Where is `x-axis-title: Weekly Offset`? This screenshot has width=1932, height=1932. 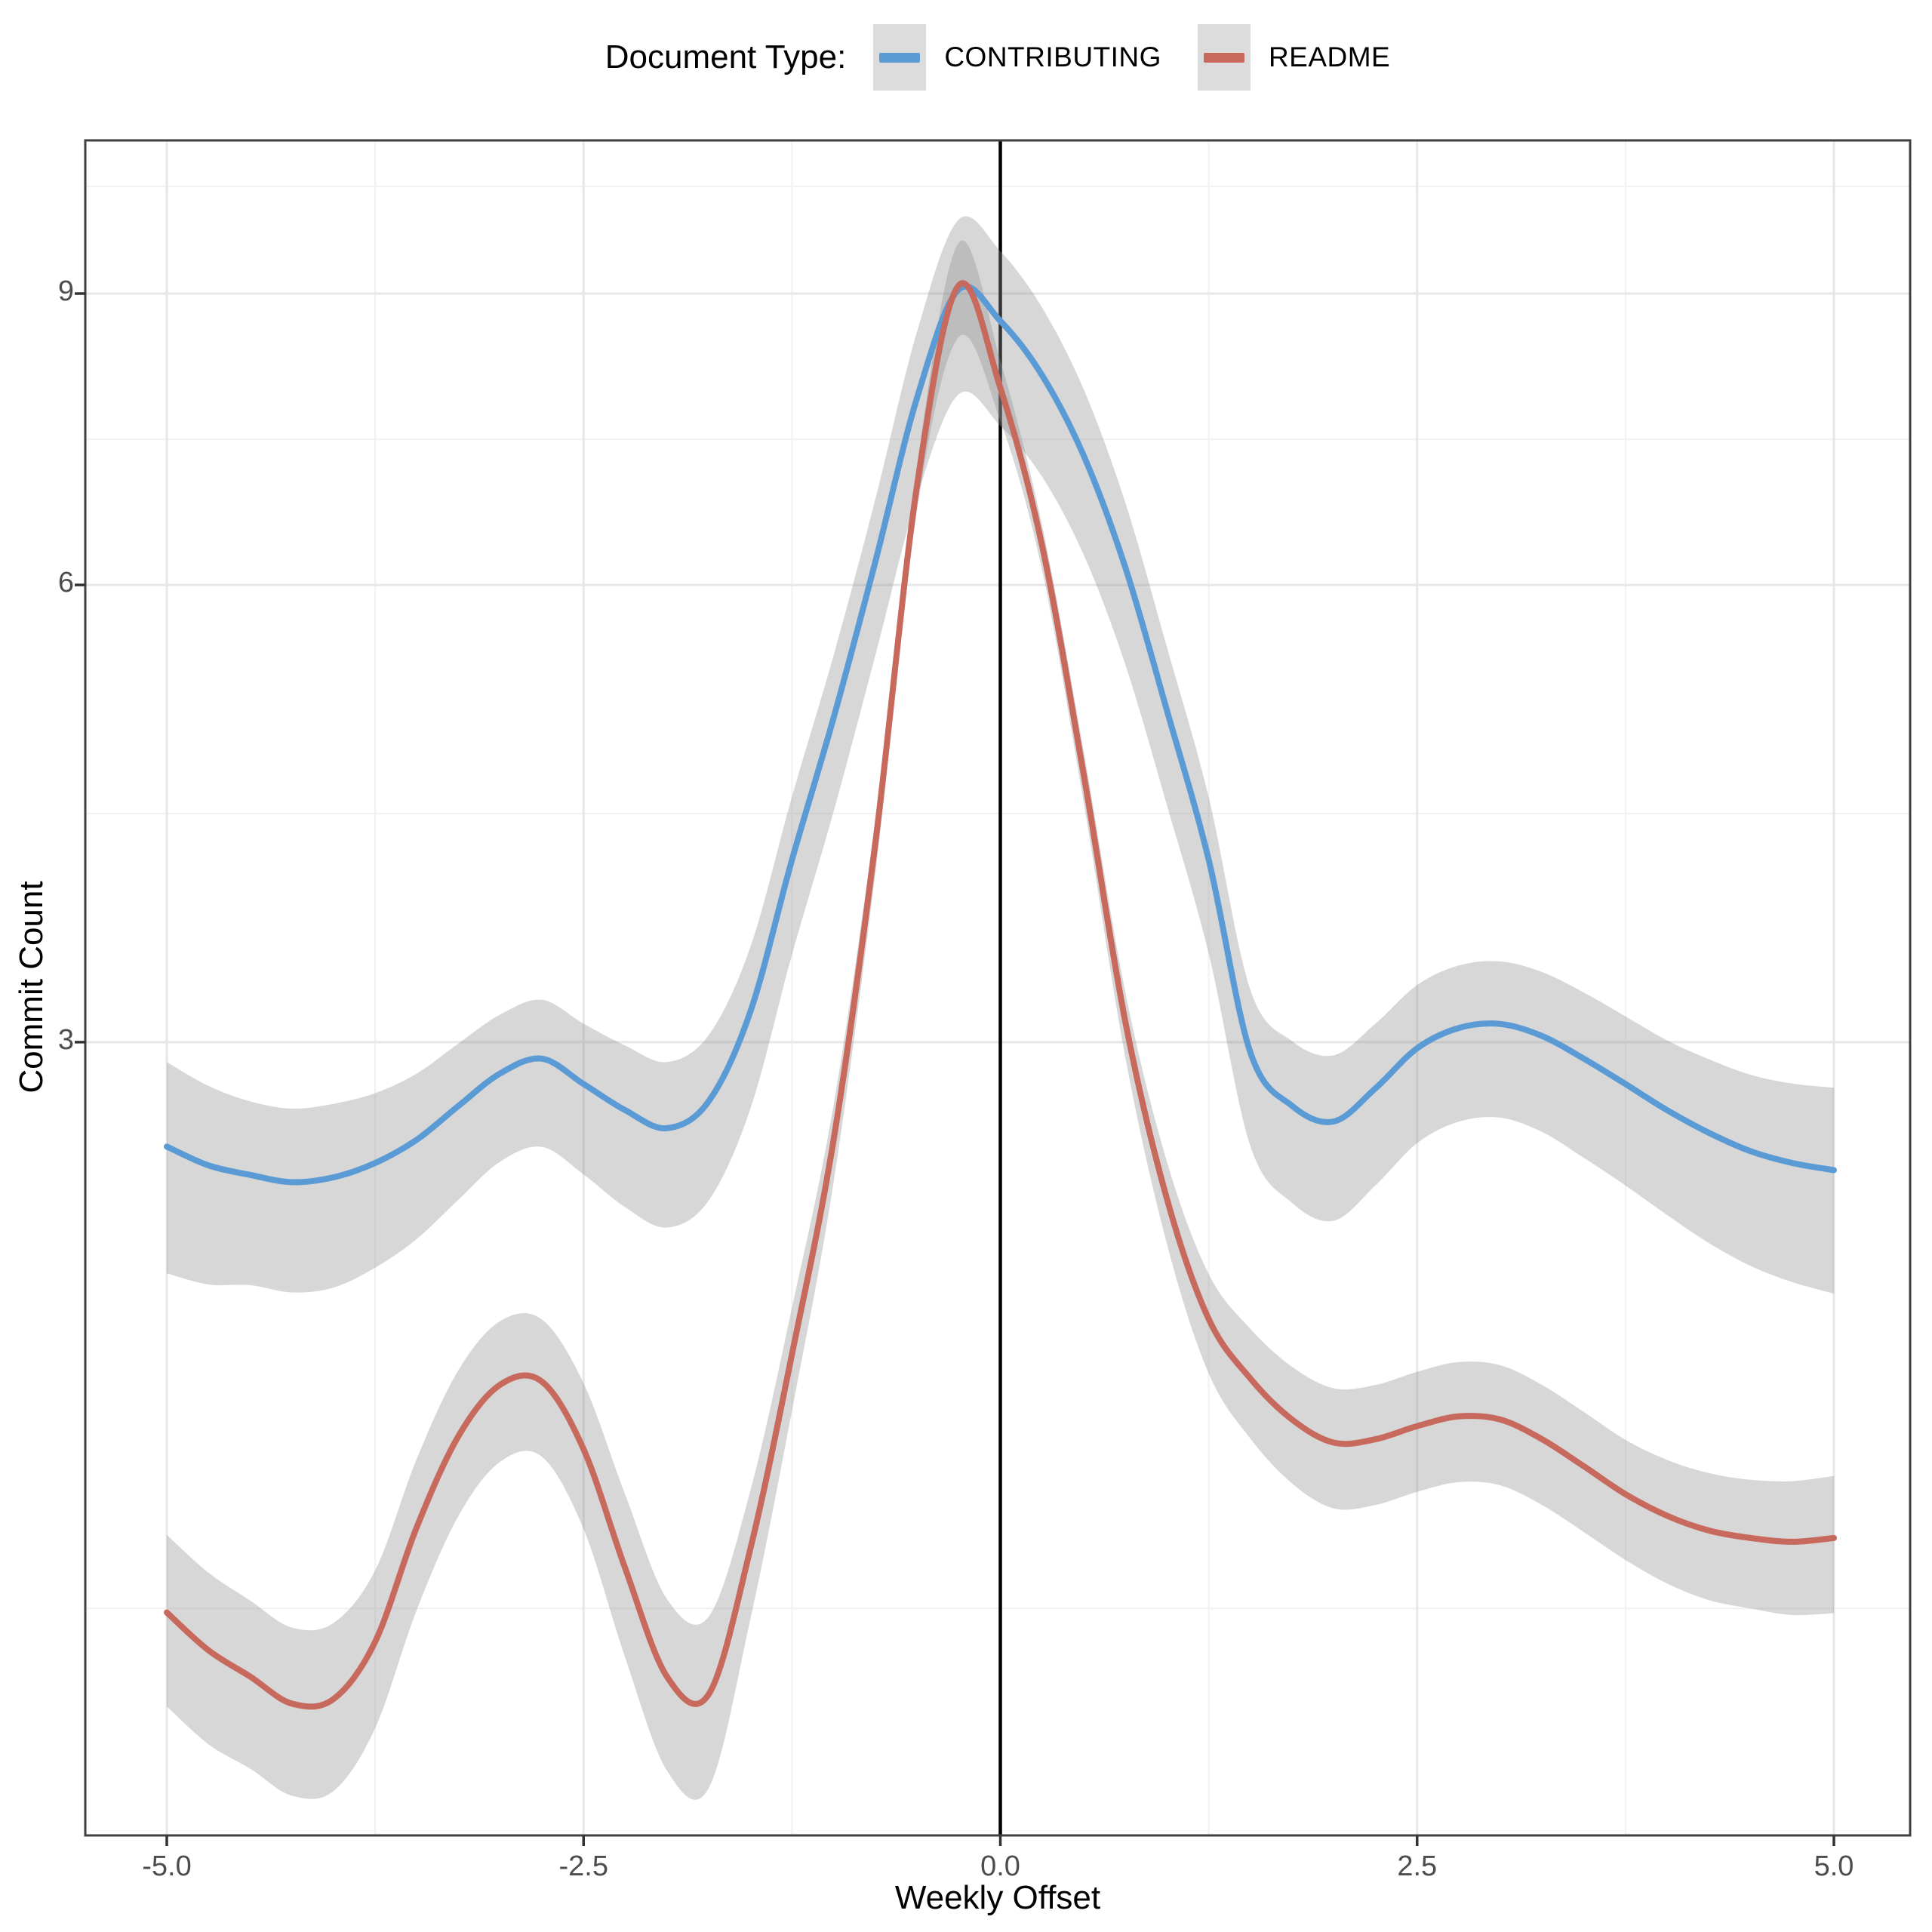
x-axis-title: Weekly Offset is located at coordinates (997, 1897).